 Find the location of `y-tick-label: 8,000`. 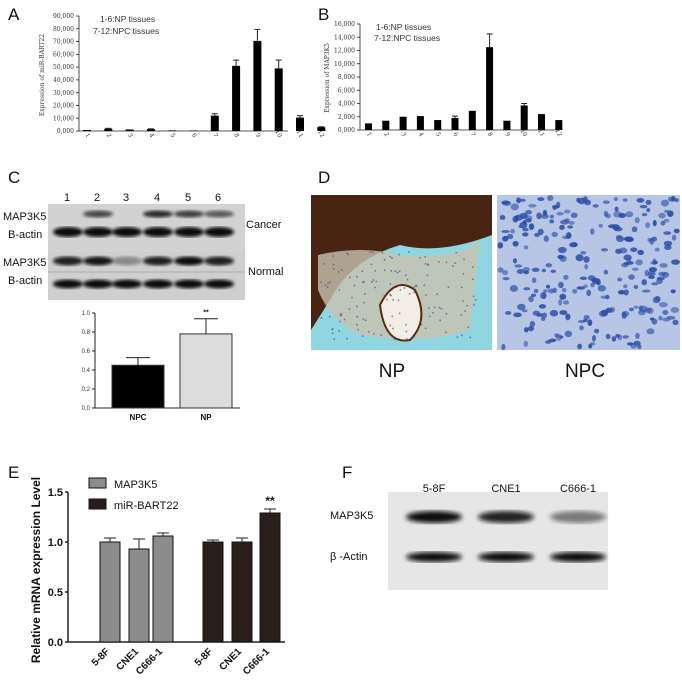

y-tick-label: 8,000 is located at coordinates (346, 77).